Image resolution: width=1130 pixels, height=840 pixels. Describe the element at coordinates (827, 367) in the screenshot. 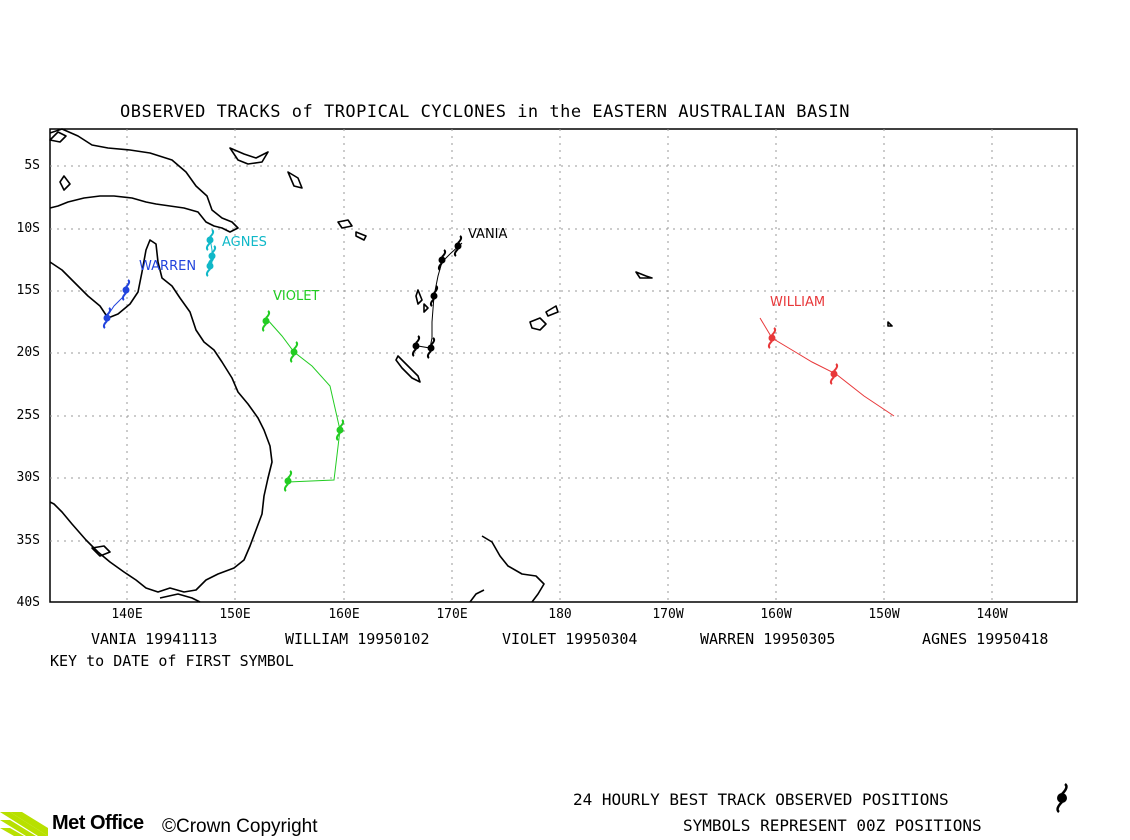

I see `william-track` at that location.